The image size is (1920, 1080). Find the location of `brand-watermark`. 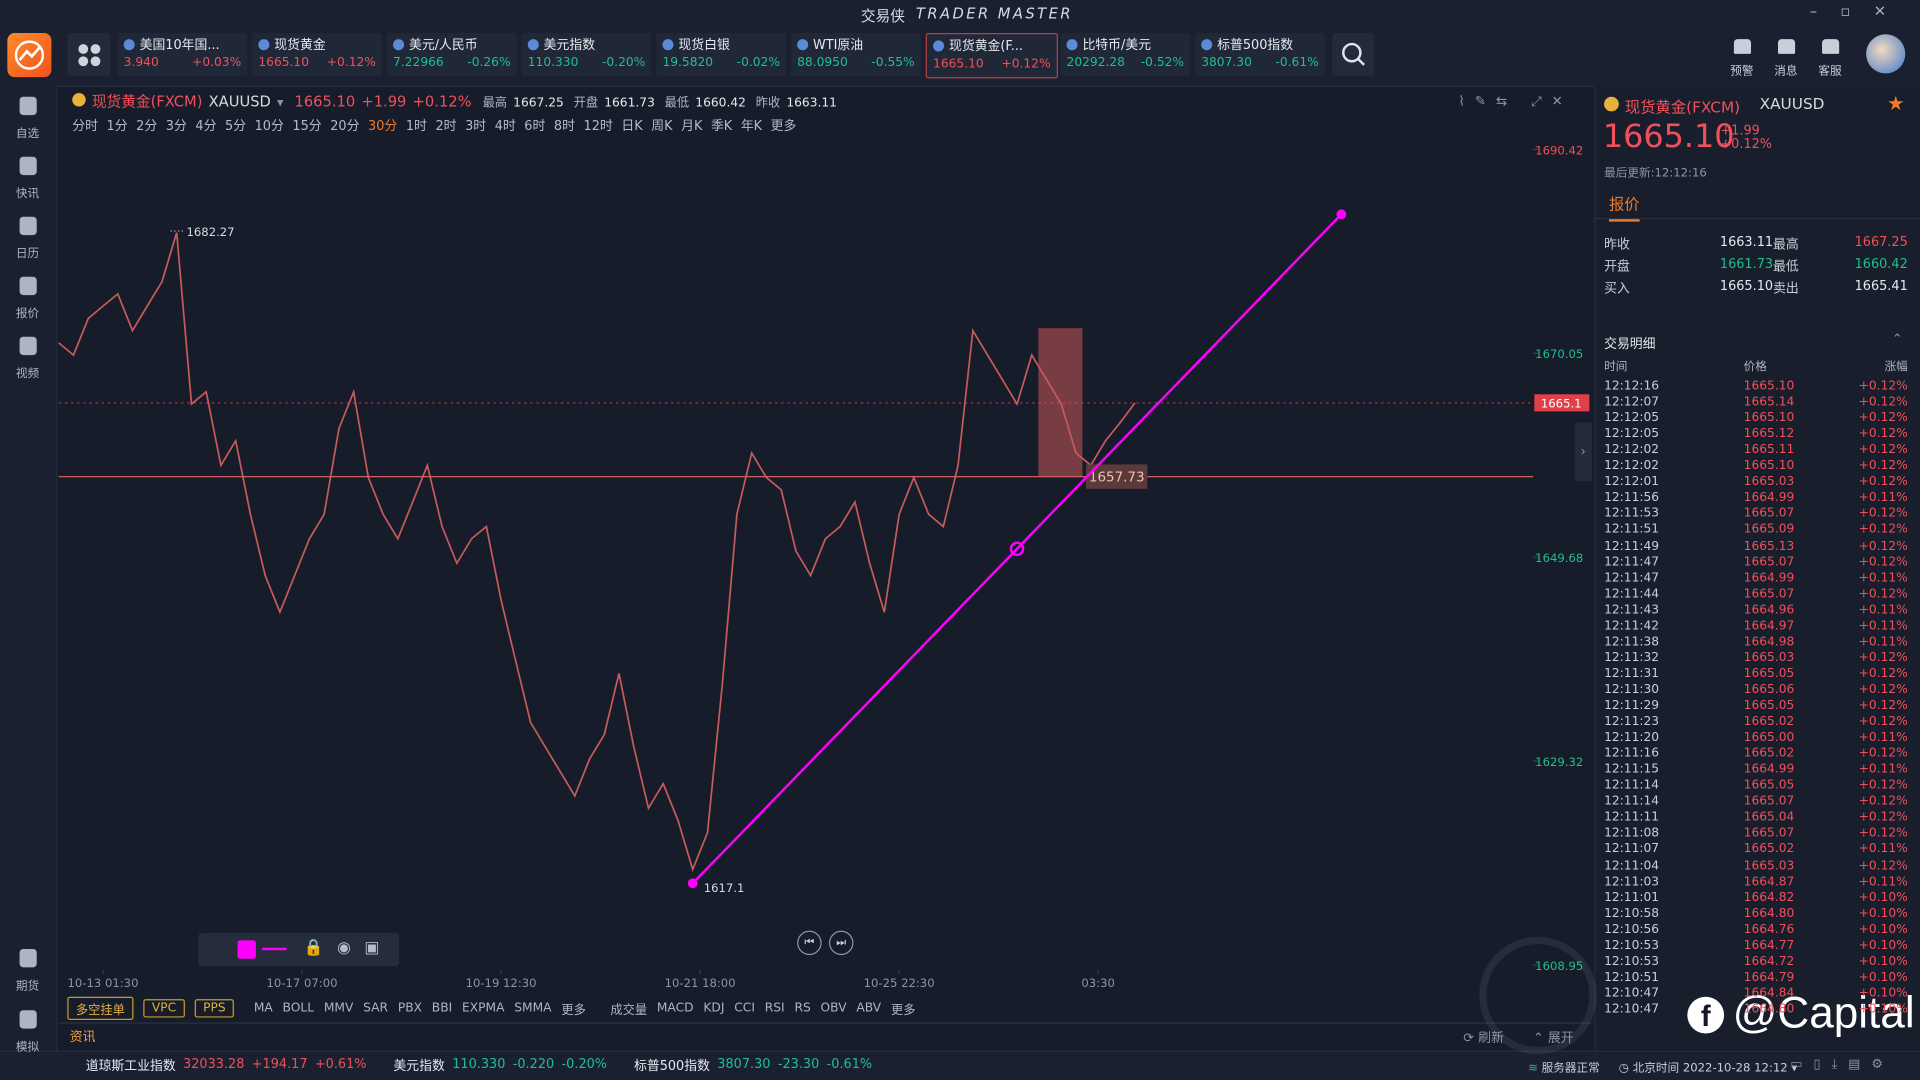

brand-watermark is located at coordinates (1538, 995).